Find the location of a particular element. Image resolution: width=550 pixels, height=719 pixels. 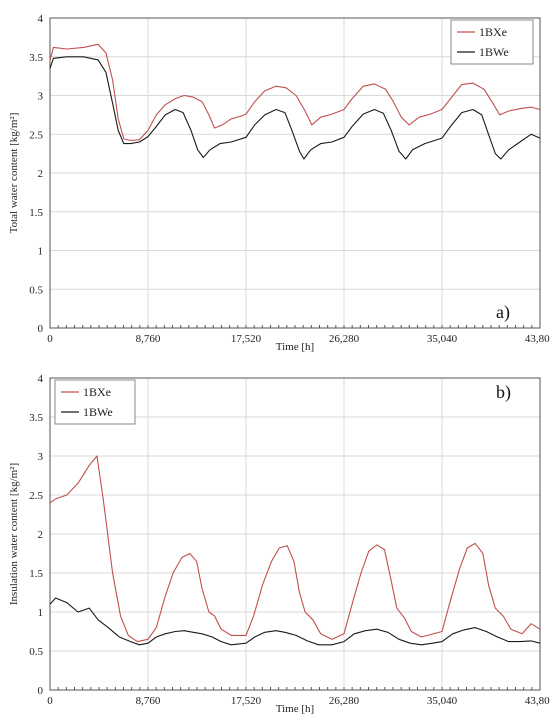

legend-box-a is located at coordinates (492, 42).